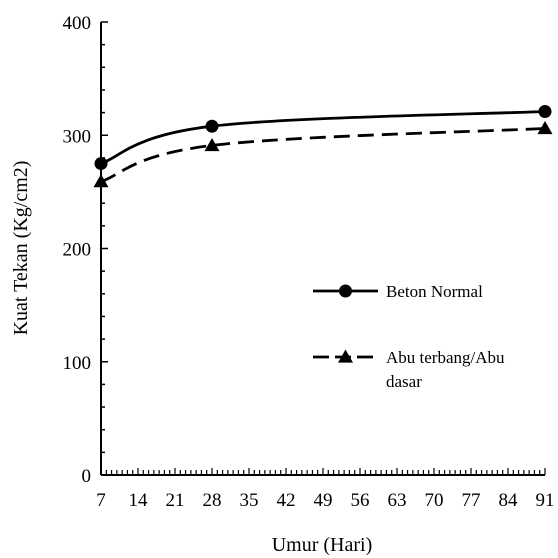  I want to click on x-tick-label: 7, so click(101, 500).